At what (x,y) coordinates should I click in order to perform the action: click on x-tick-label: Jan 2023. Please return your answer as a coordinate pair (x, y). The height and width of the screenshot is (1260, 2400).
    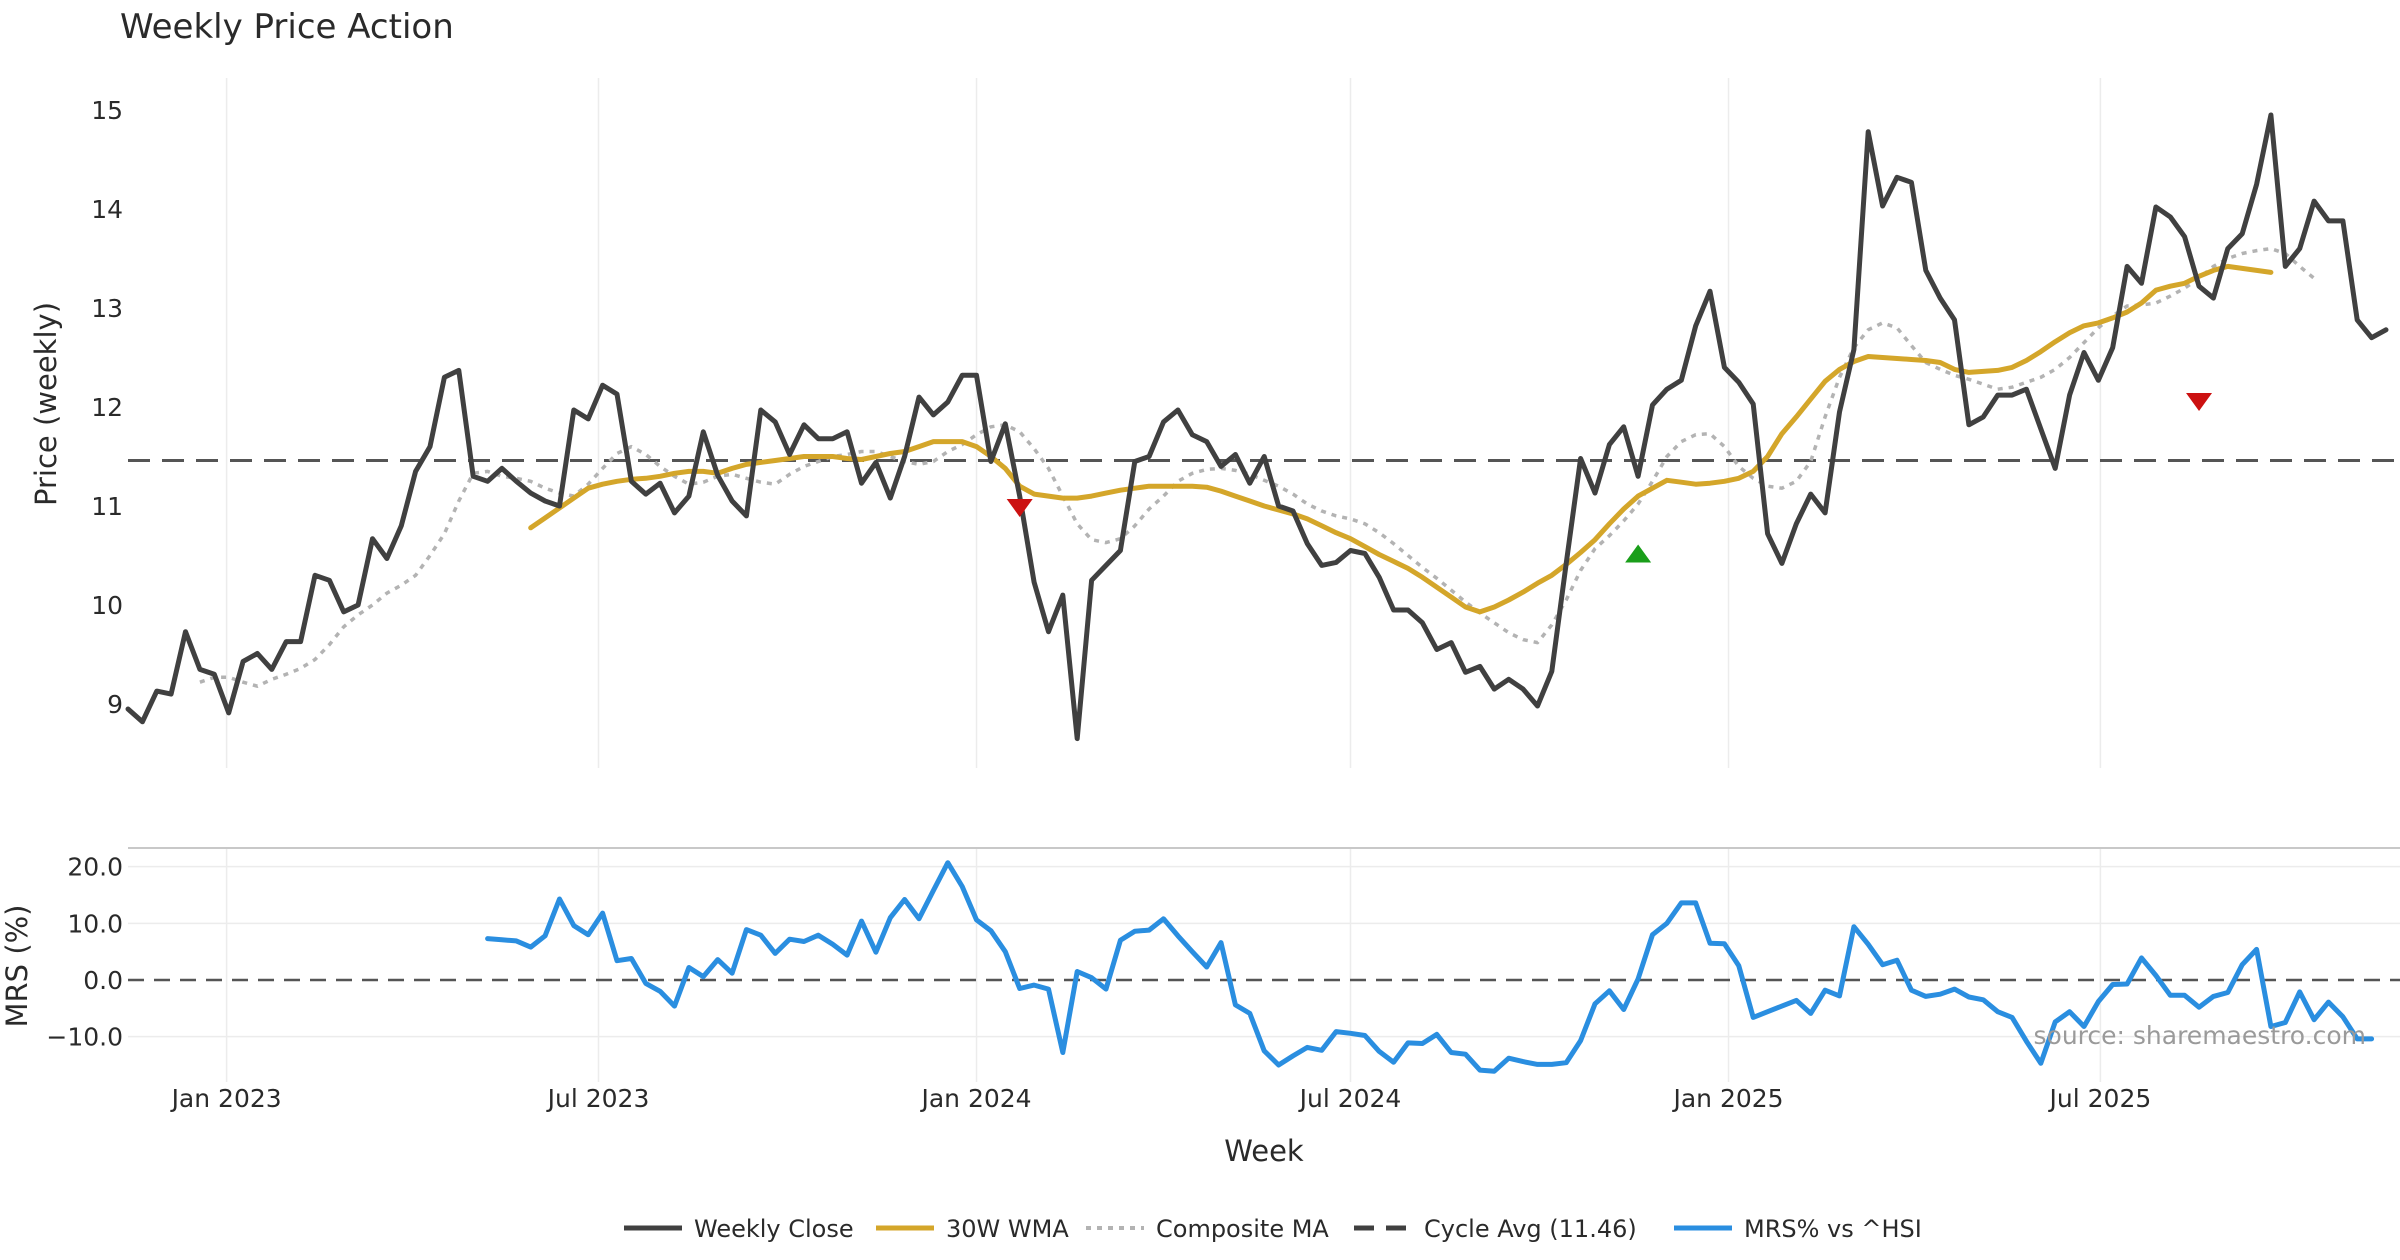
    Looking at the image, I should click on (226, 1098).